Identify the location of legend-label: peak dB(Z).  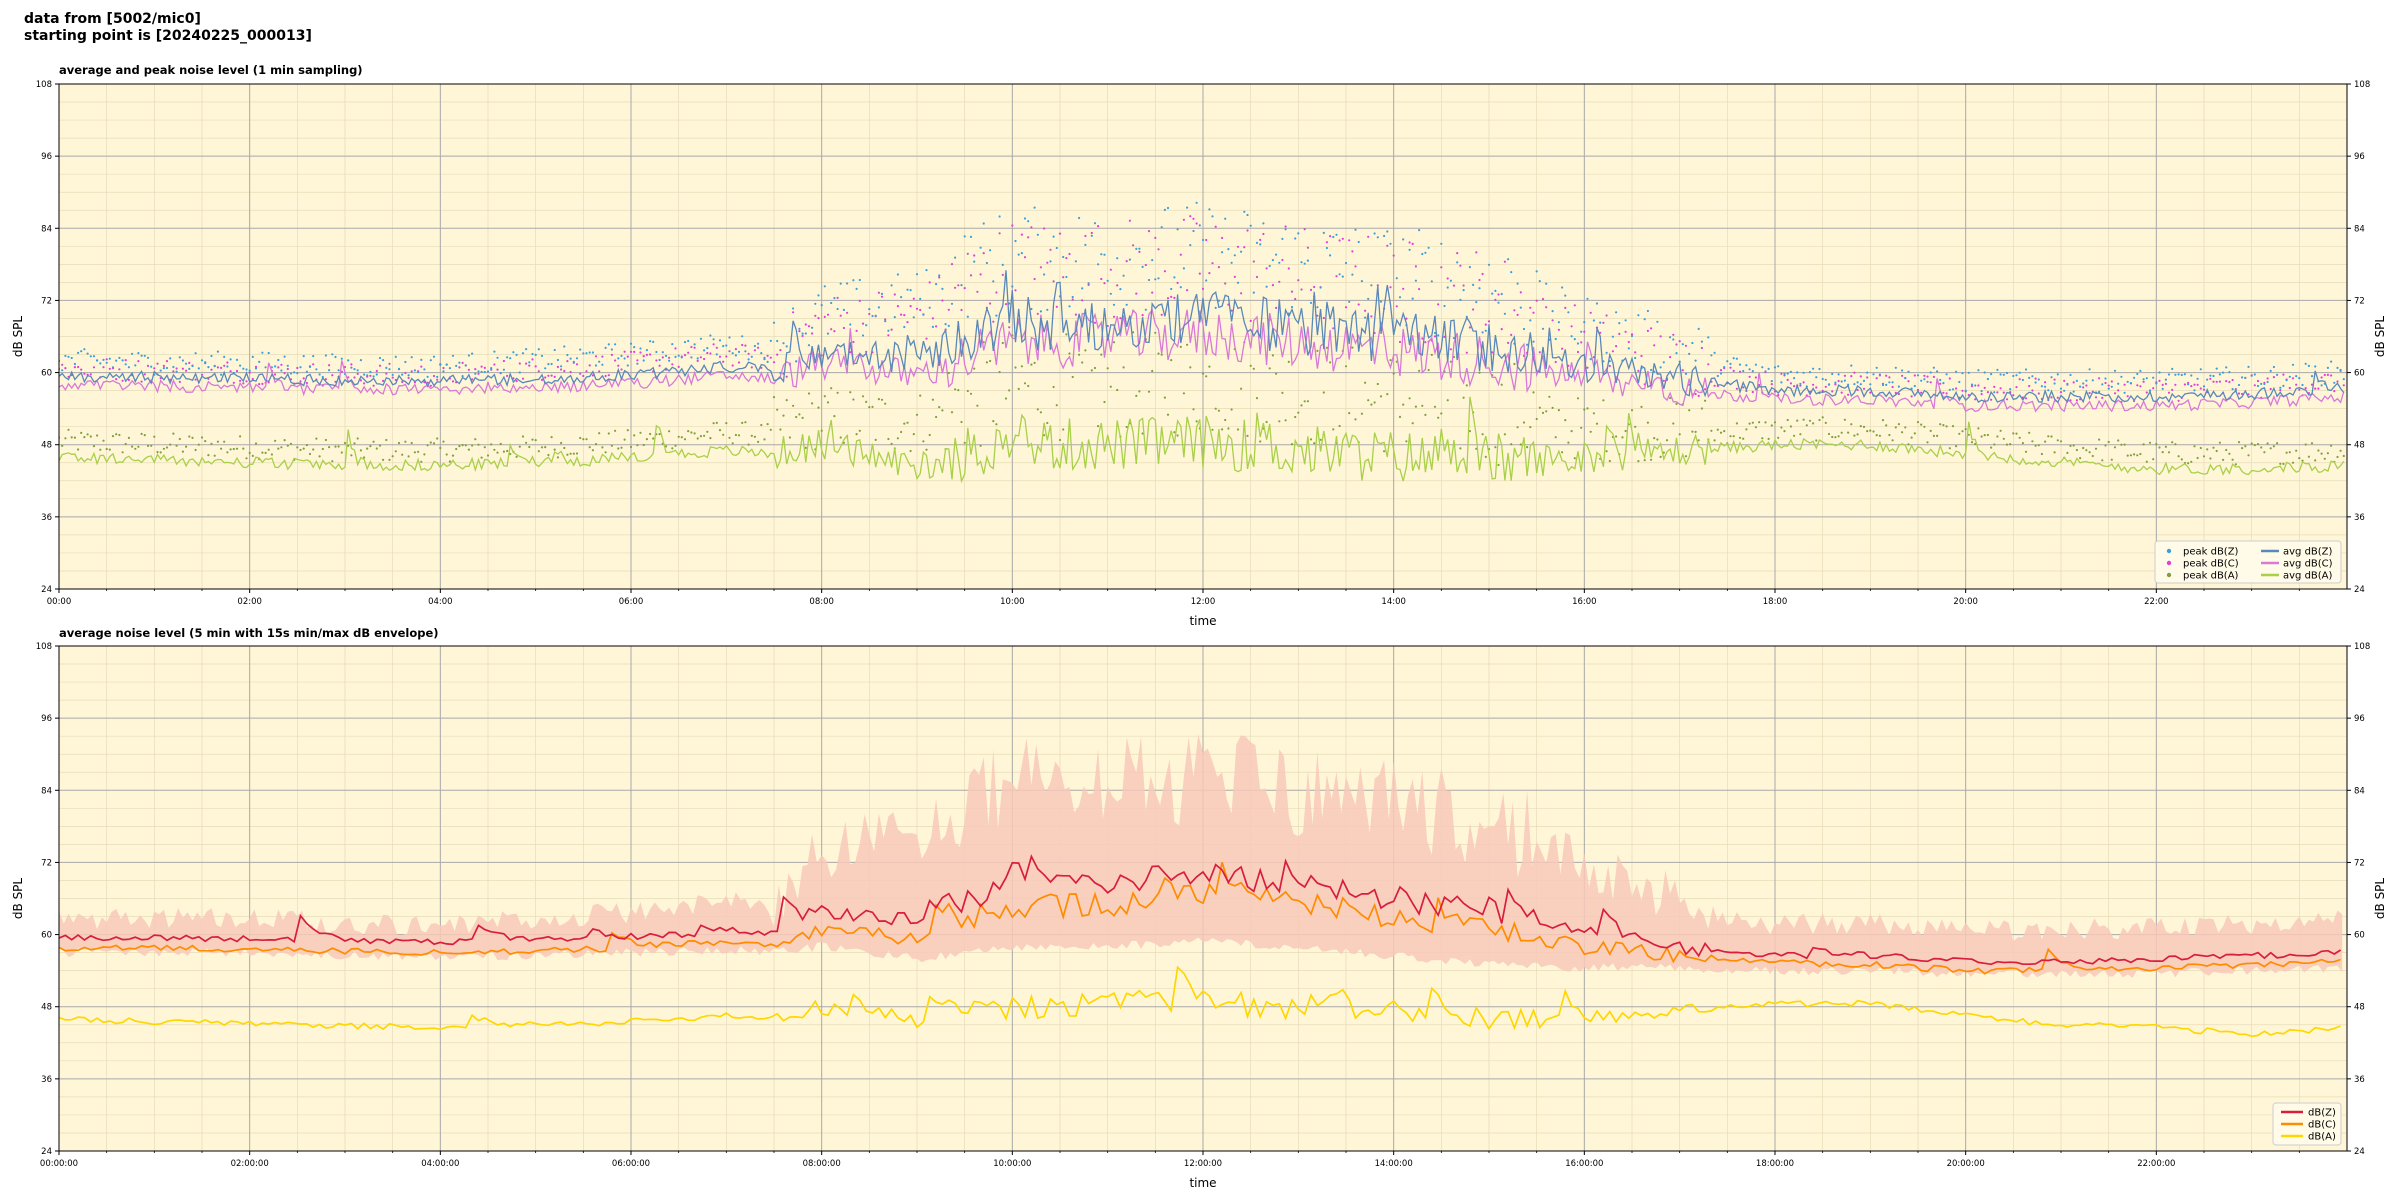
(2211, 552).